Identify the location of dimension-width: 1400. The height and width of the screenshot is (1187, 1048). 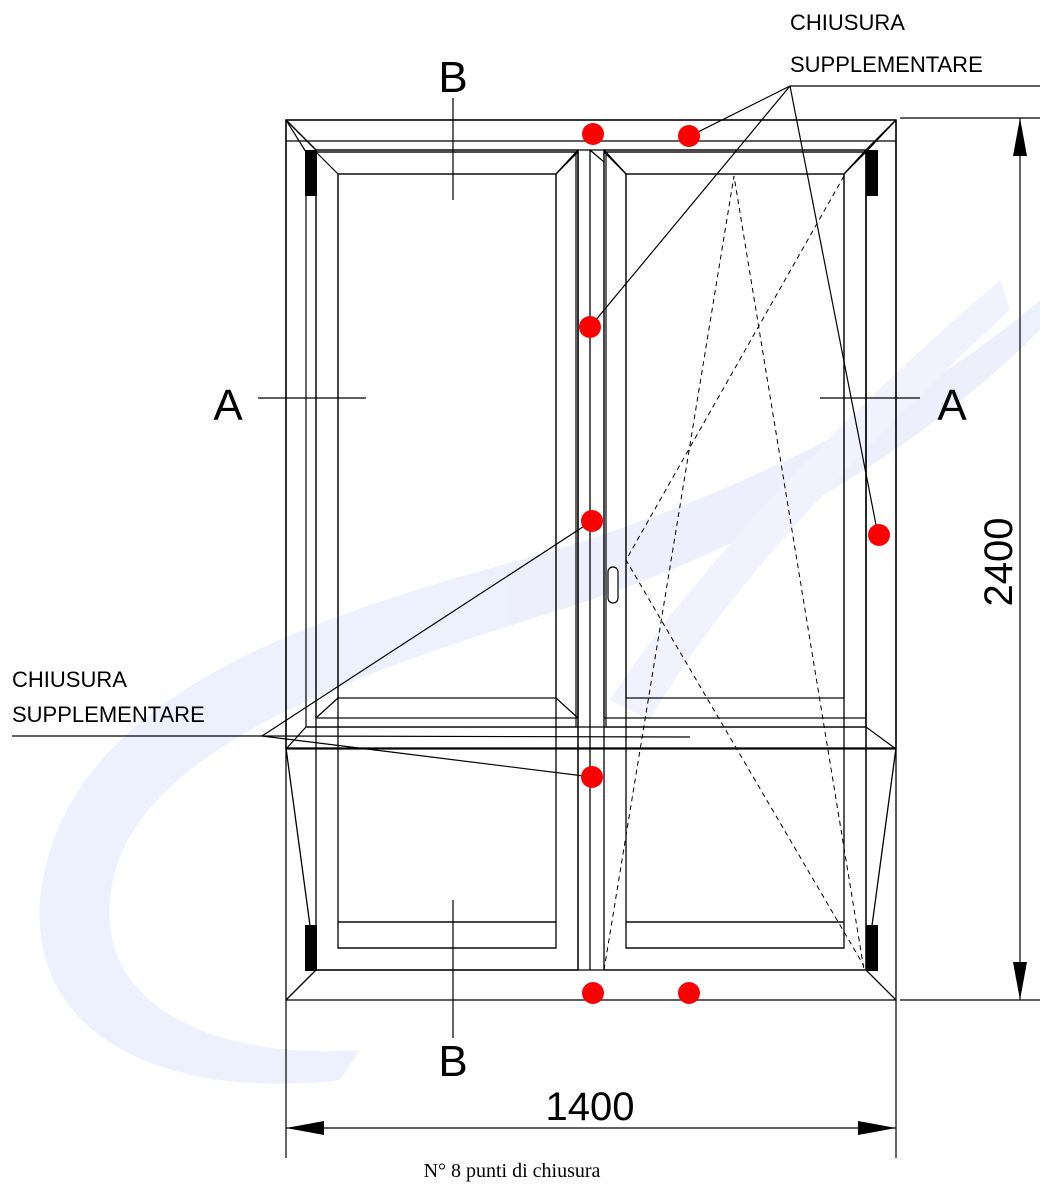
(590, 1107).